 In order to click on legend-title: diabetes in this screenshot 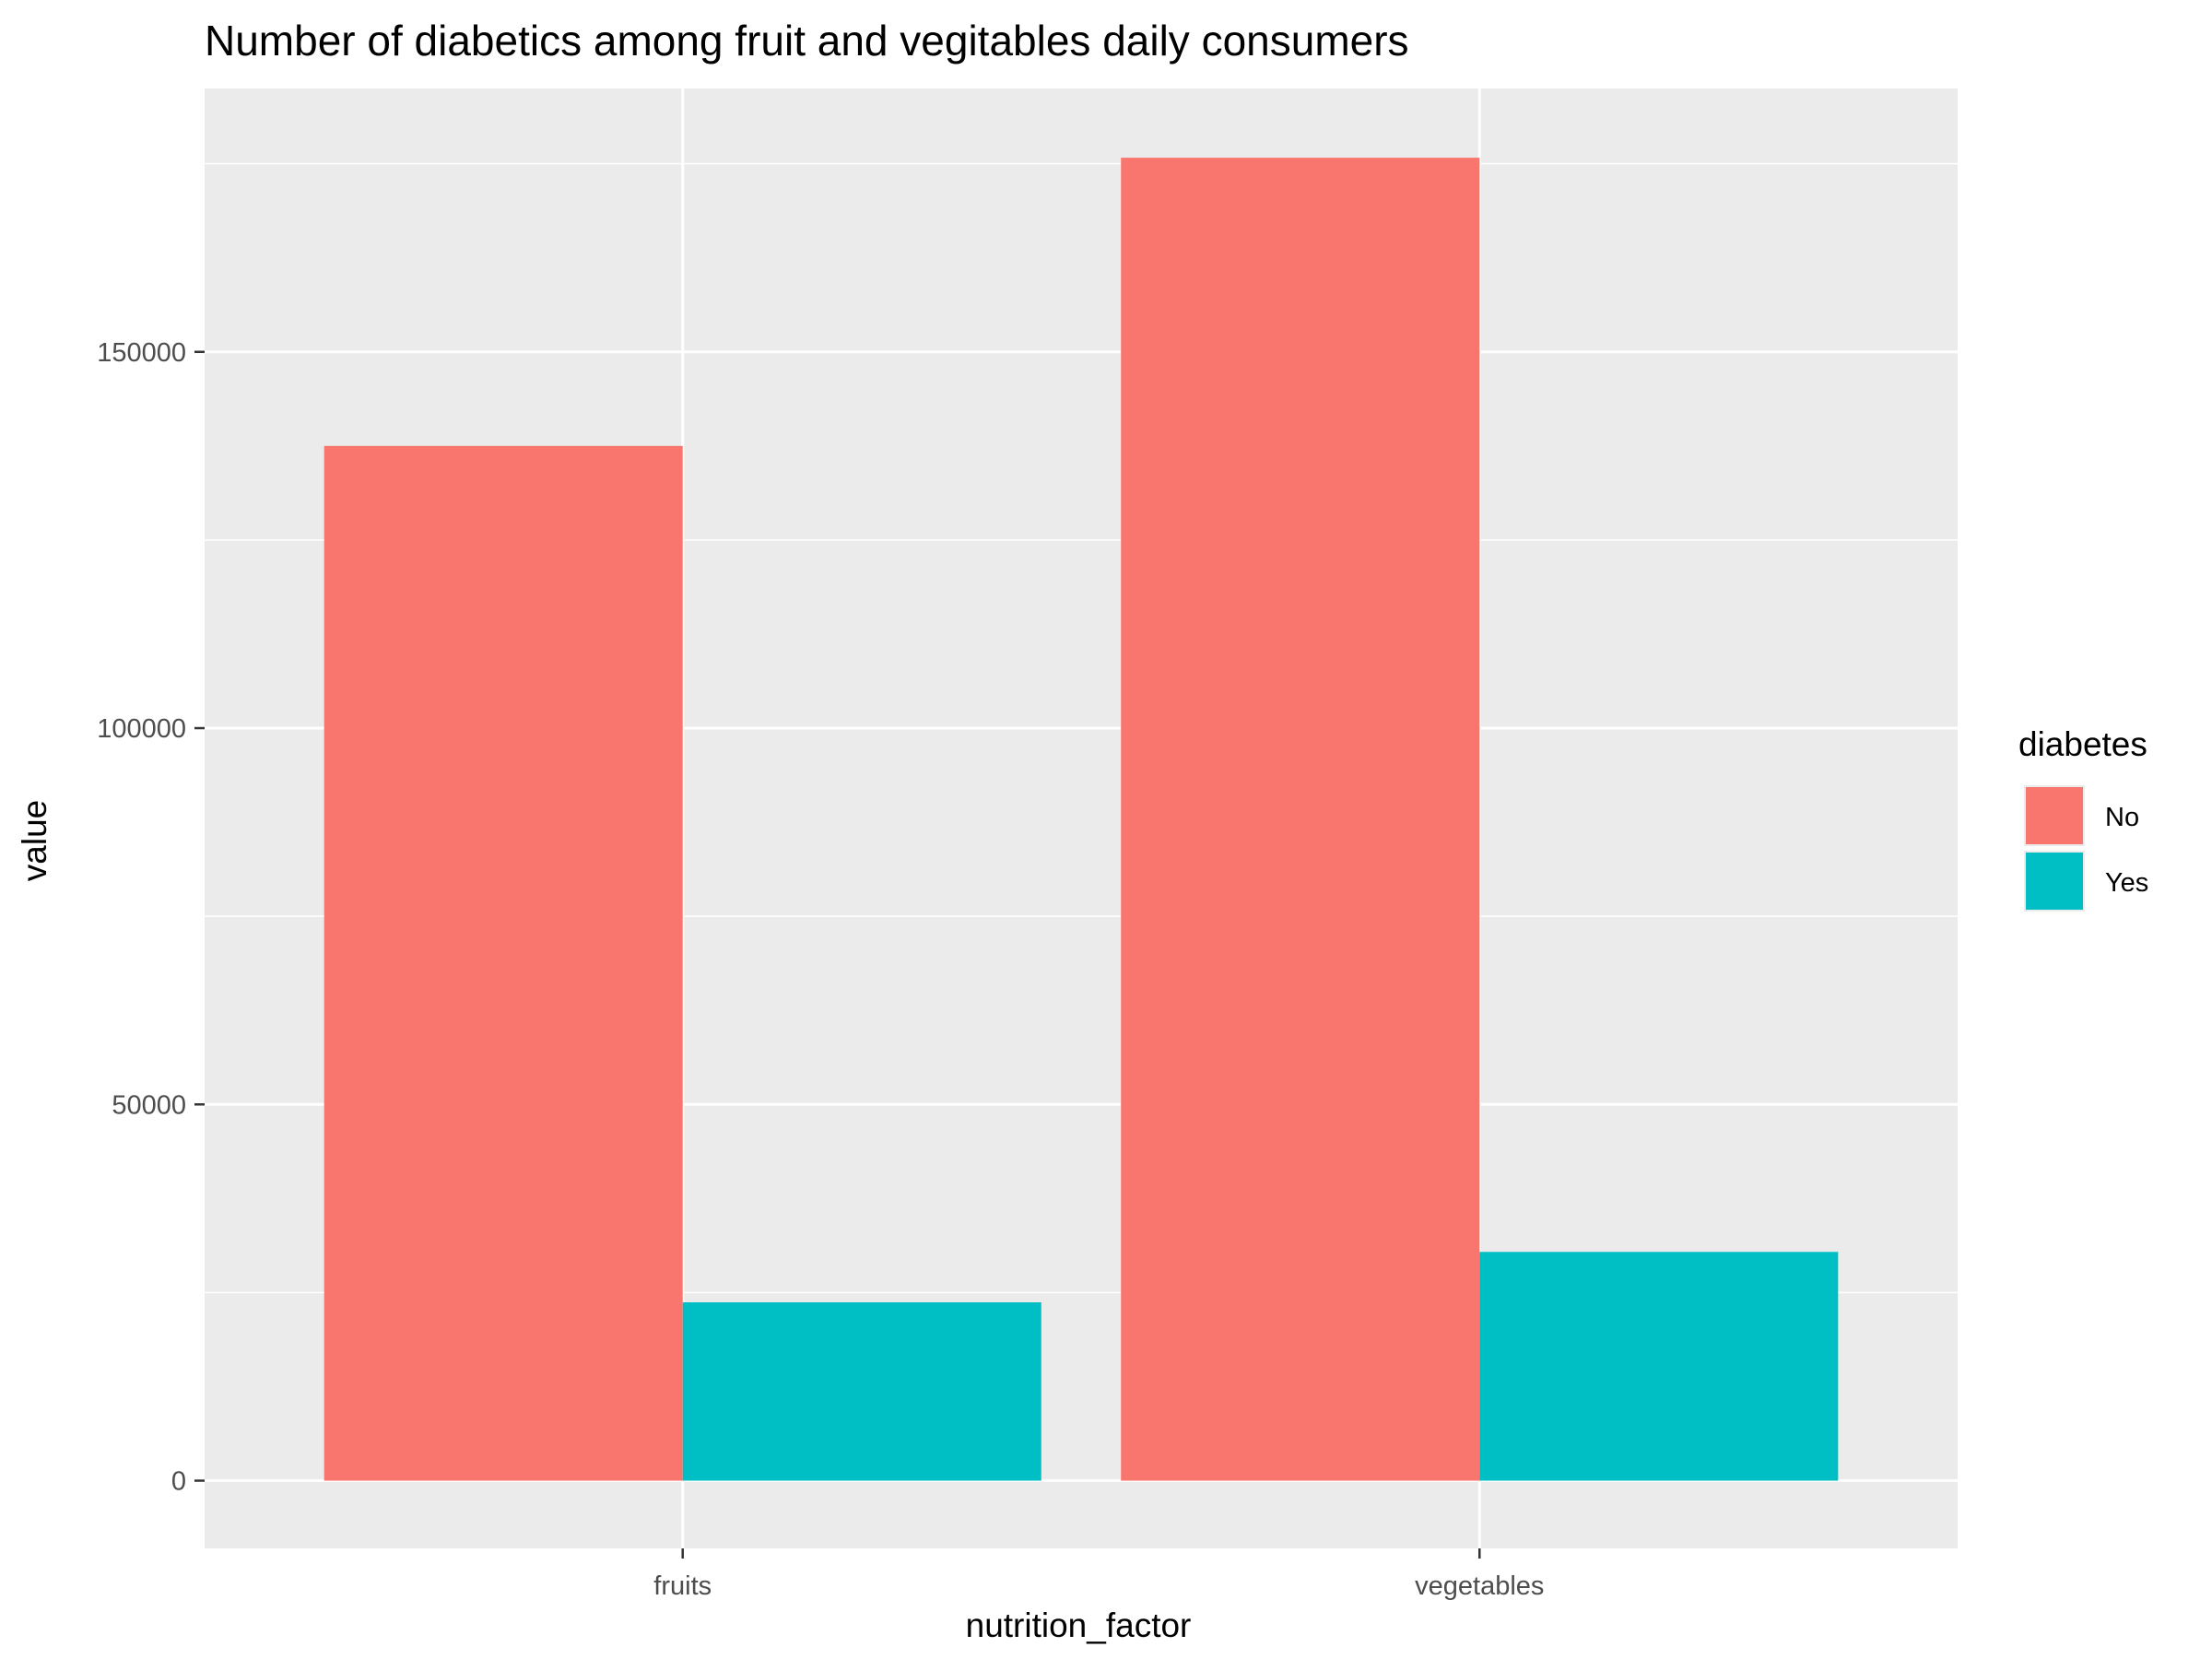, I will do `click(2082, 744)`.